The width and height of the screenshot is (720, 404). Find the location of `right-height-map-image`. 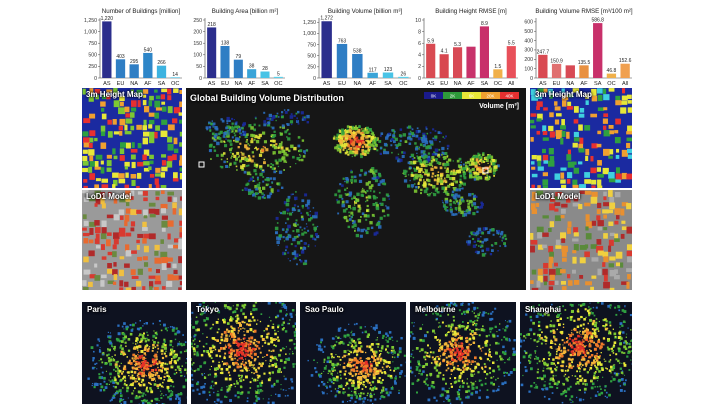

right-height-map-image is located at coordinates (581, 138).